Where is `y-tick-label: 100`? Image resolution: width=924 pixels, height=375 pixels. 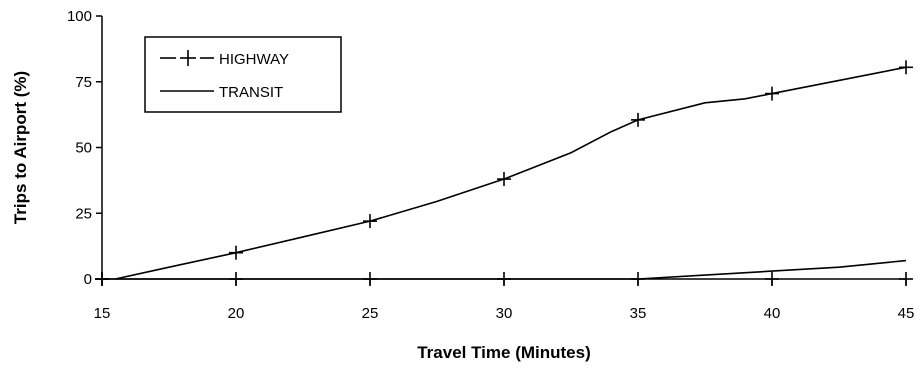
y-tick-label: 100 is located at coordinates (79, 16).